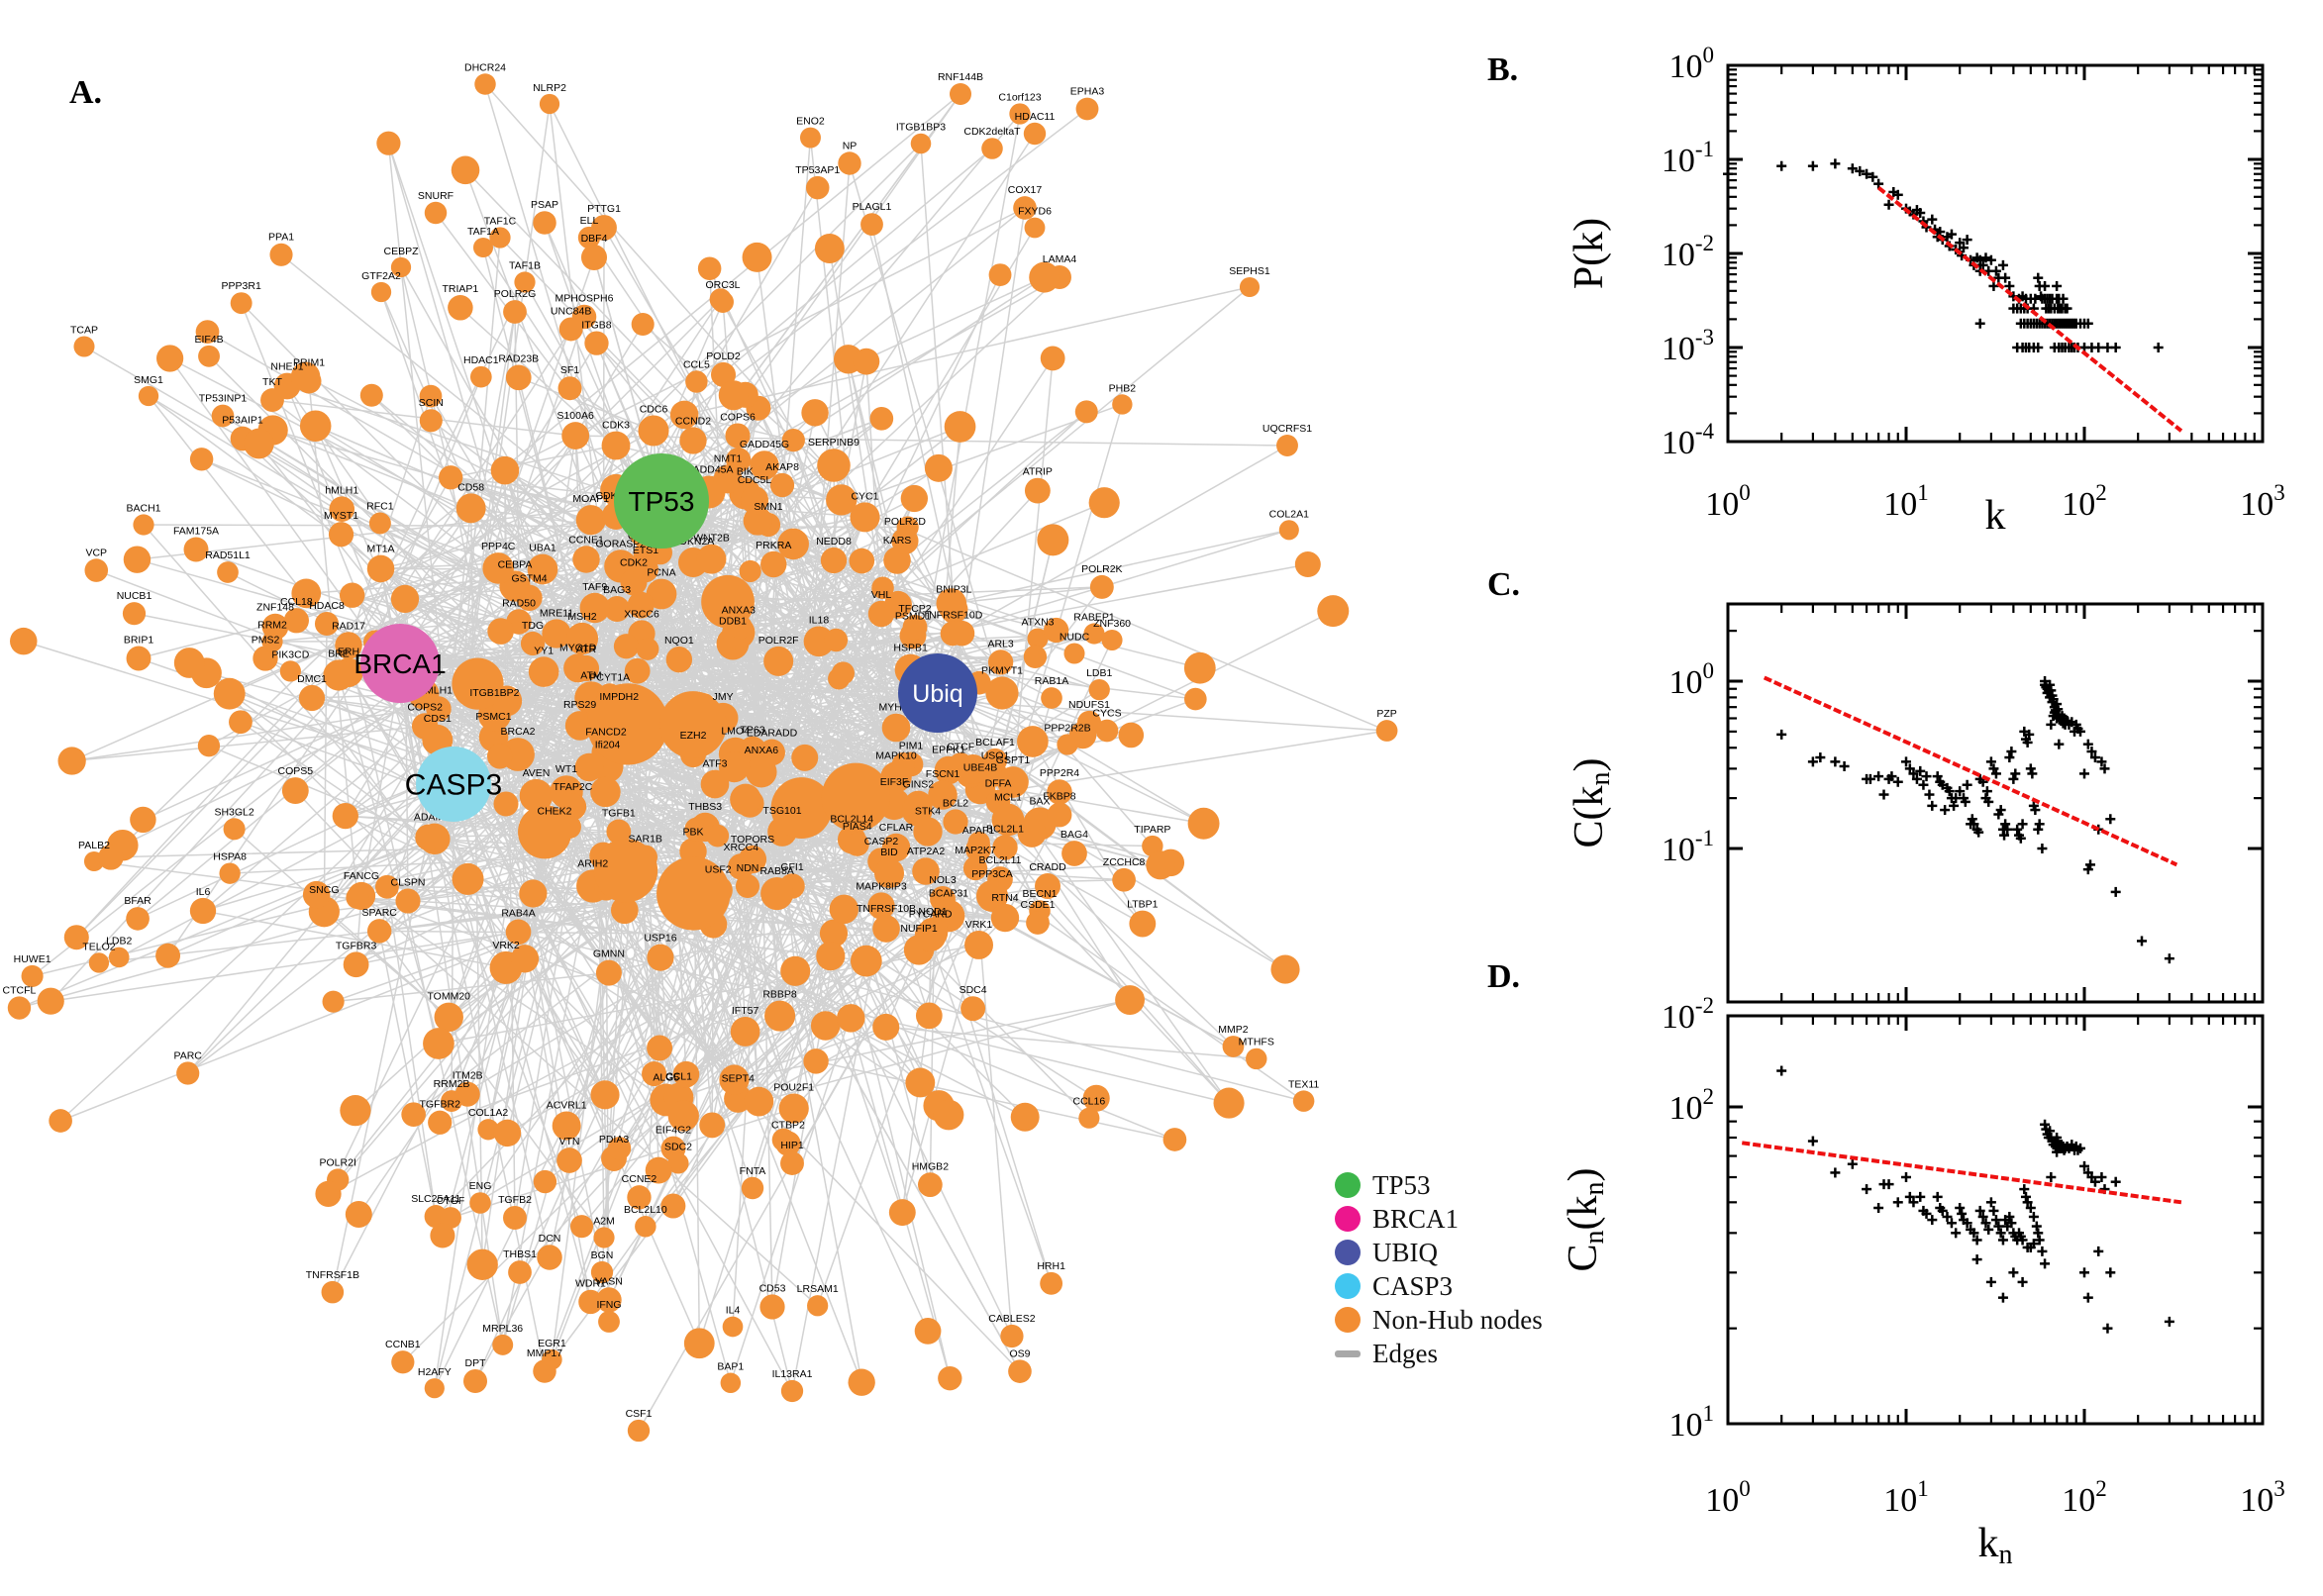 The image size is (2323, 1596). I want to click on tick-label: 10⁻², so click(1688, 252).